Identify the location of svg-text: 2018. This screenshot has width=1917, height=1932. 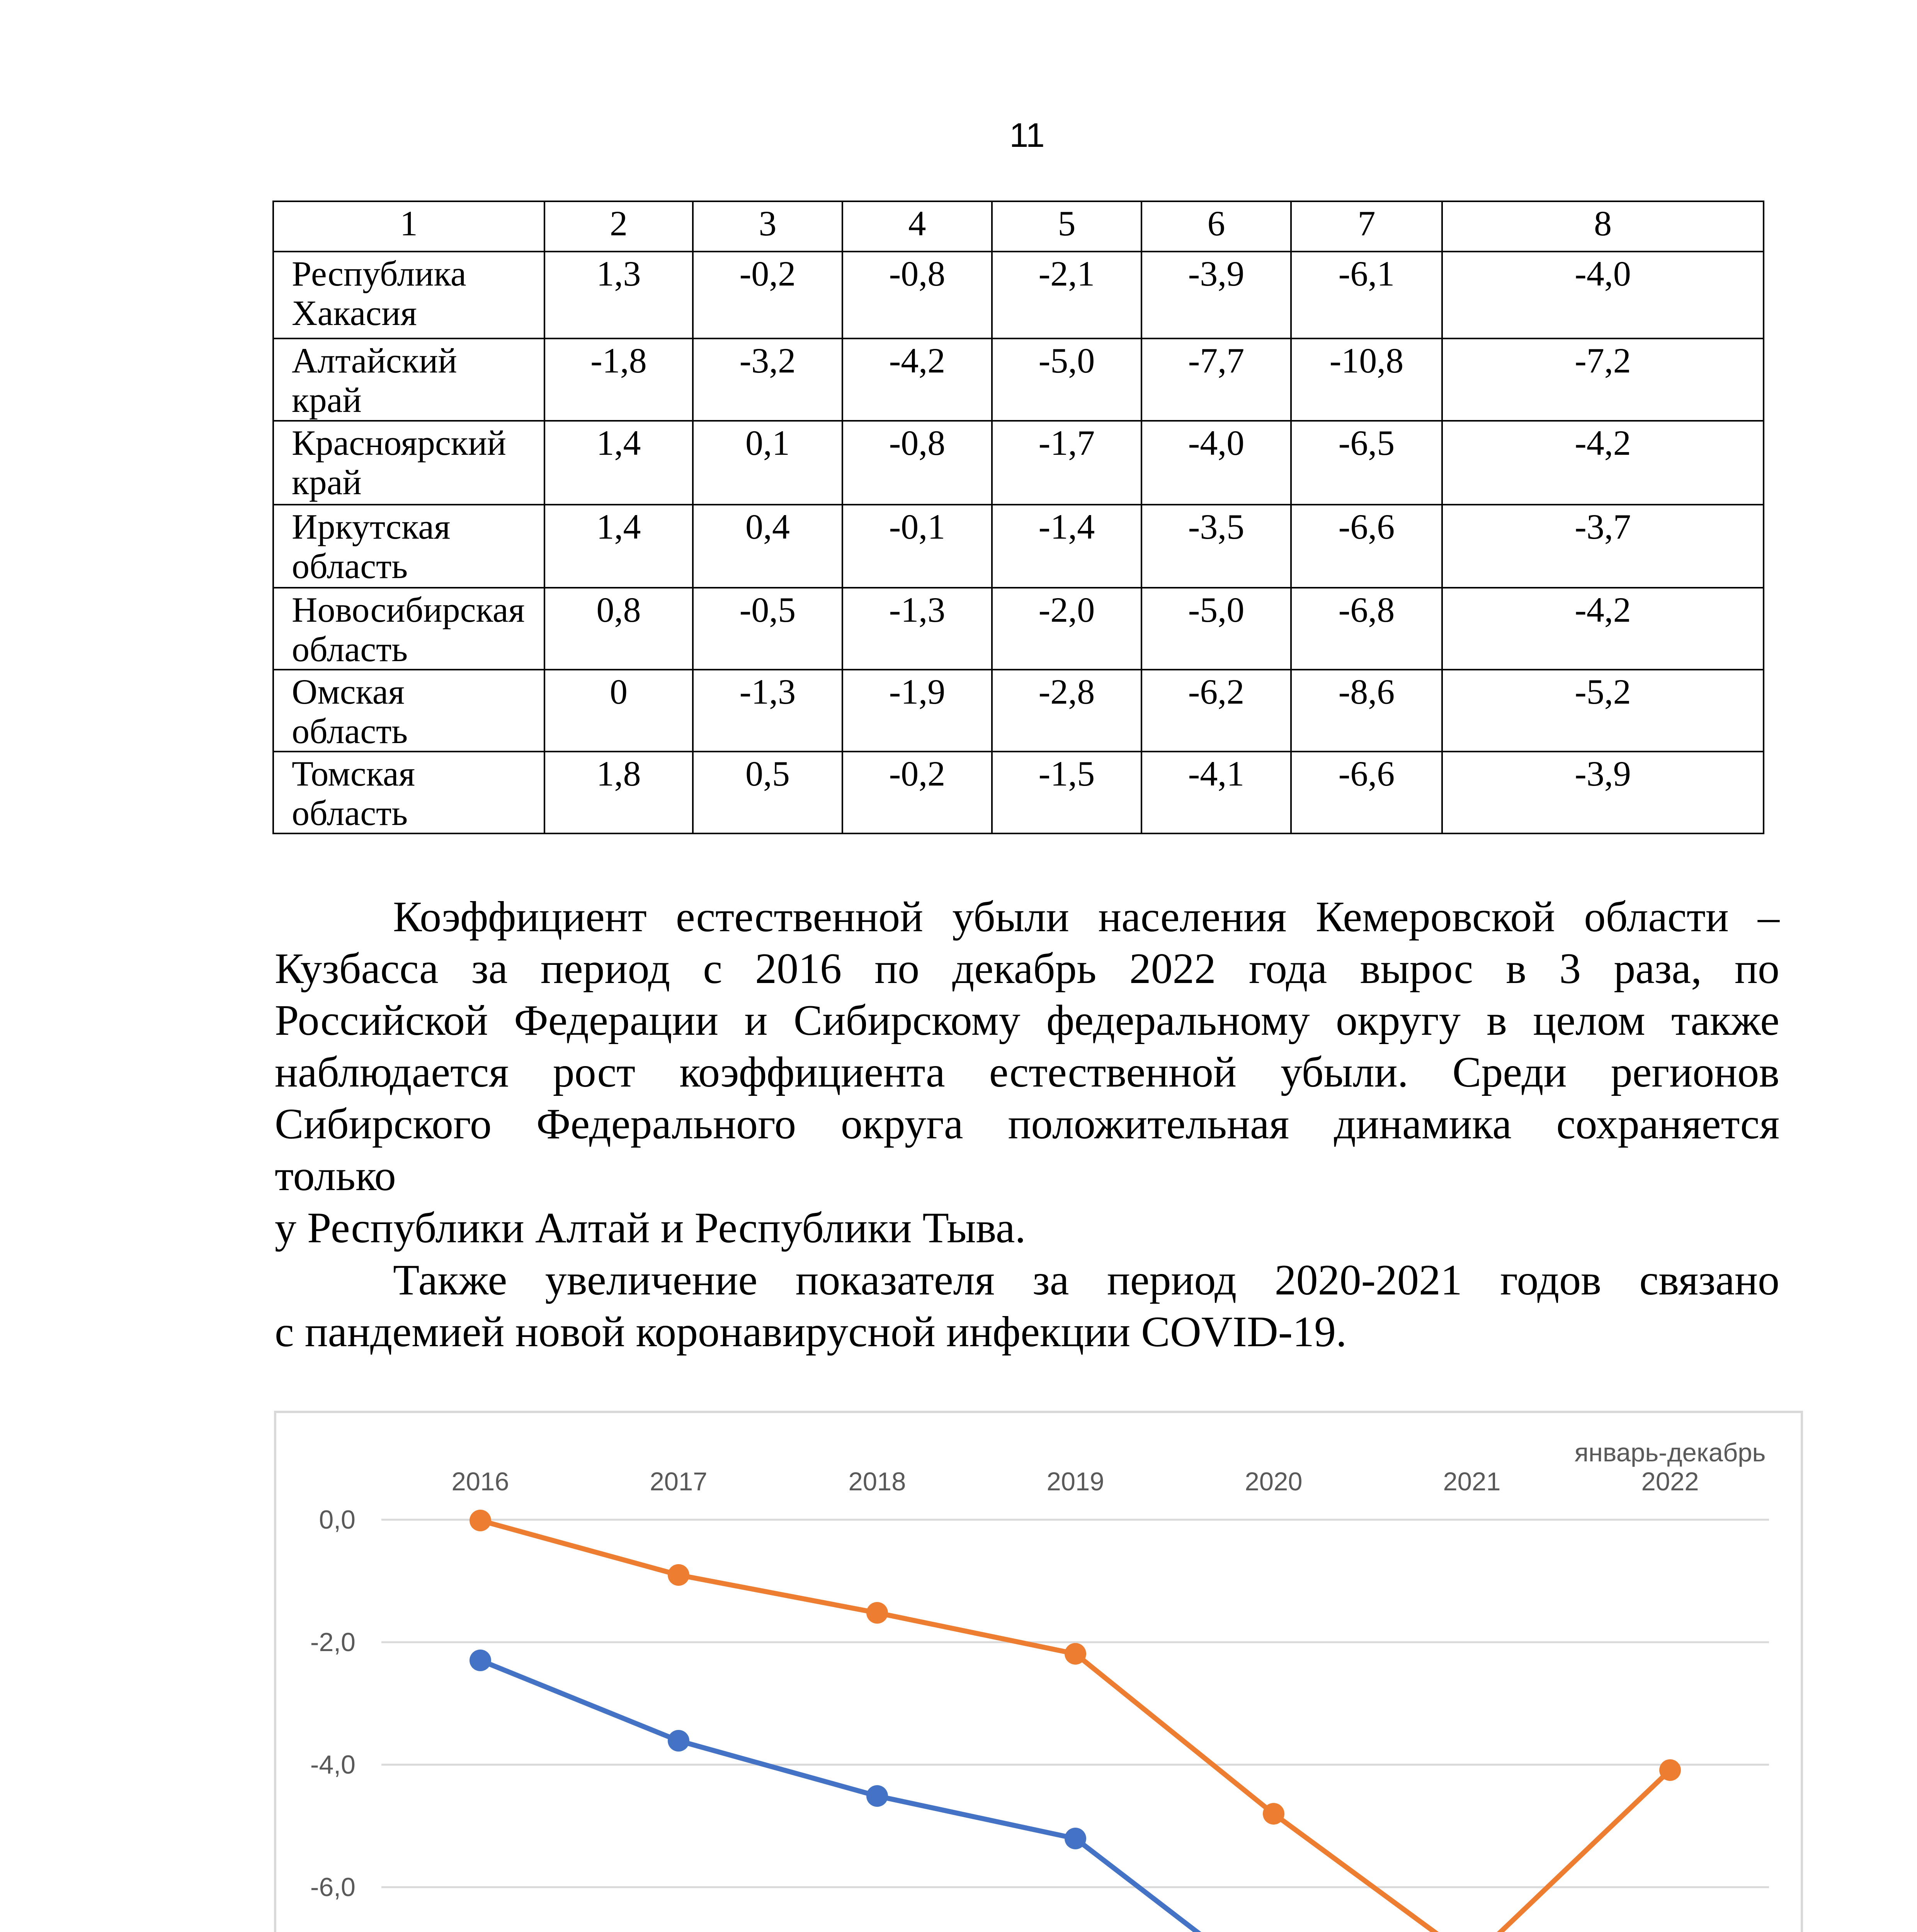
(877, 1482).